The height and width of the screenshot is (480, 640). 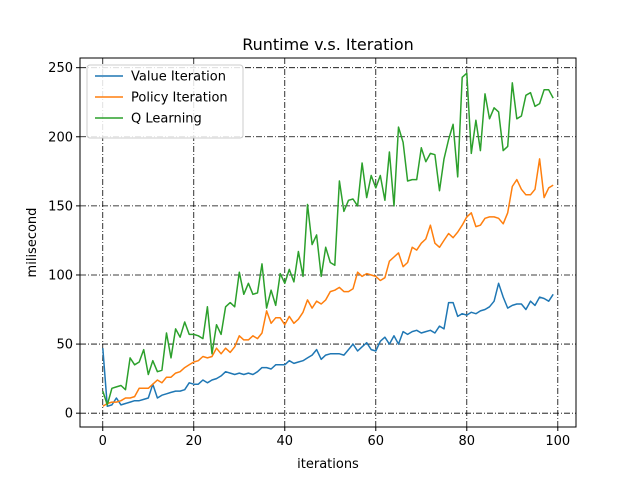 What do you see at coordinates (60, 275) in the screenshot?
I see `y-tick-label: 100` at bounding box center [60, 275].